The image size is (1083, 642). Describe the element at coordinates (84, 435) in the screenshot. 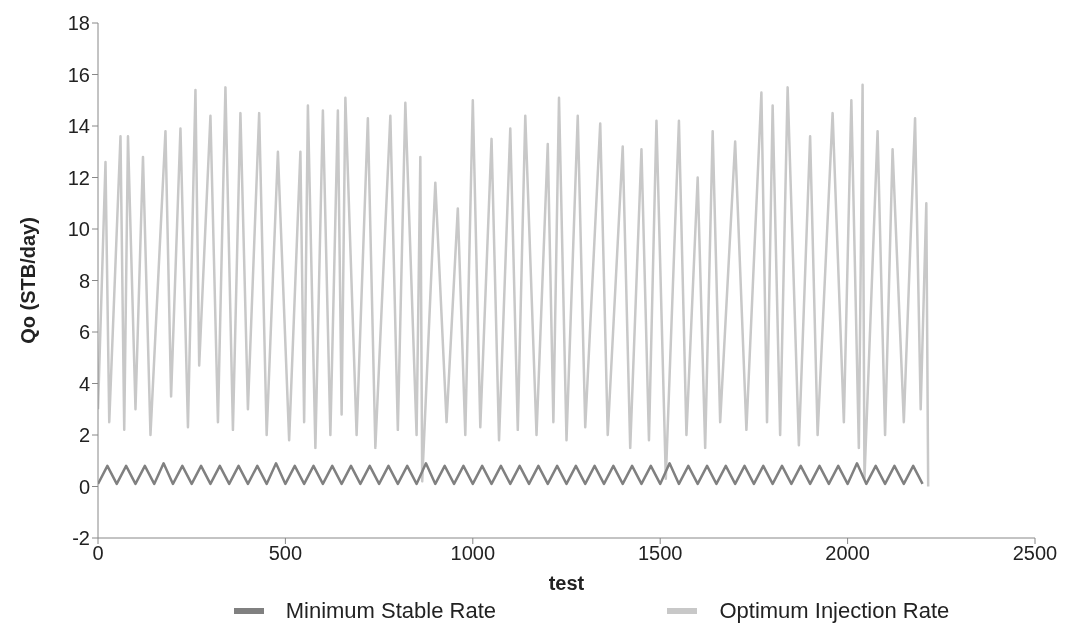

I see `y-tick-label: 2` at that location.